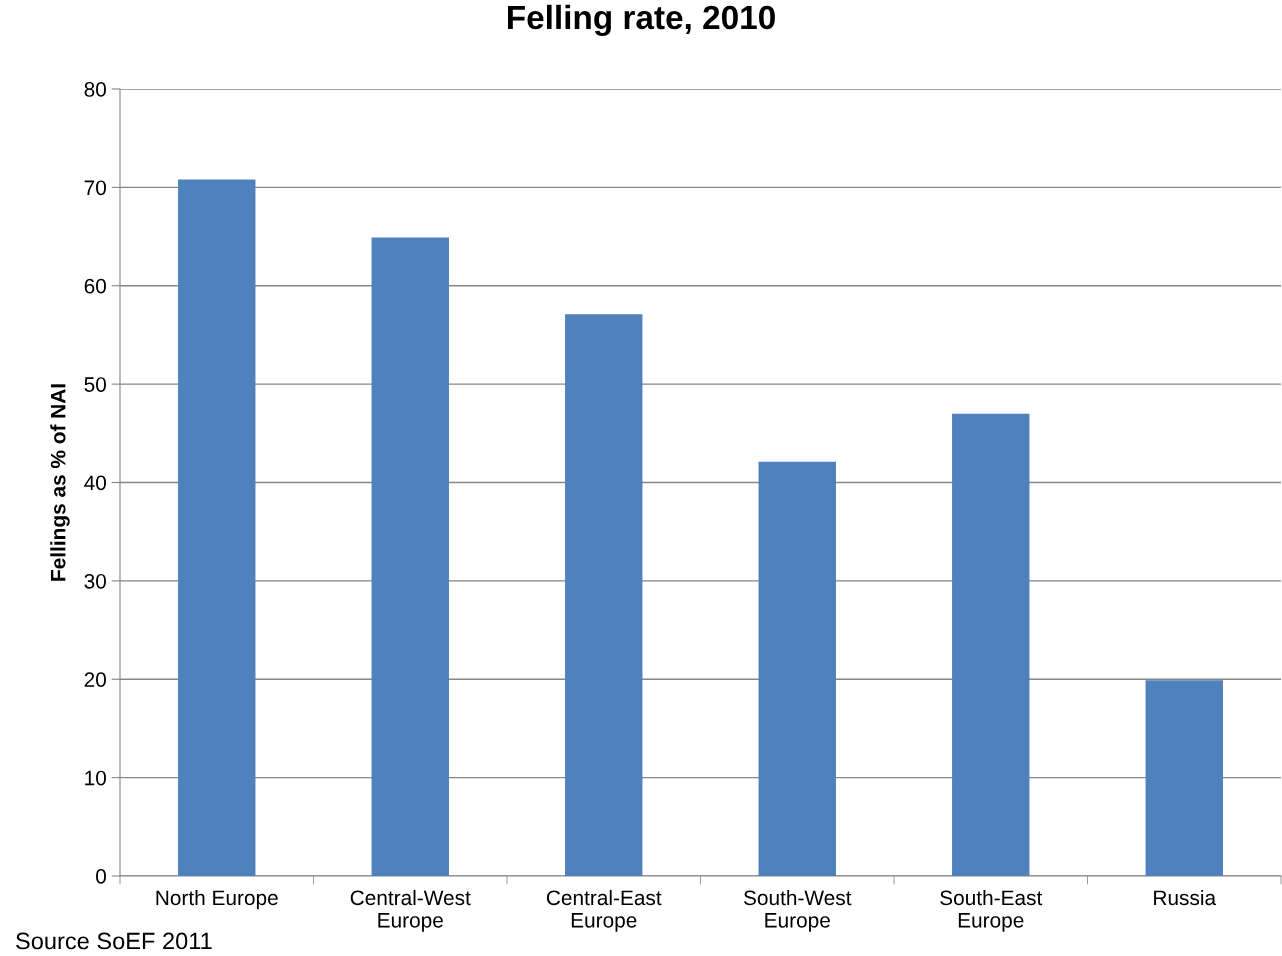 The image size is (1282, 956). What do you see at coordinates (95, 384) in the screenshot?
I see `y-tick-label: 50` at bounding box center [95, 384].